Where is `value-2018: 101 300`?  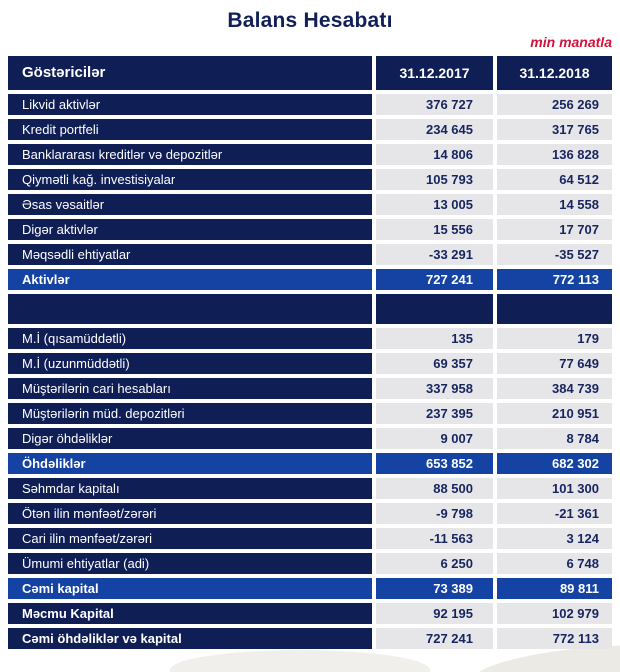
value-2018: 101 300 is located at coordinates (554, 488).